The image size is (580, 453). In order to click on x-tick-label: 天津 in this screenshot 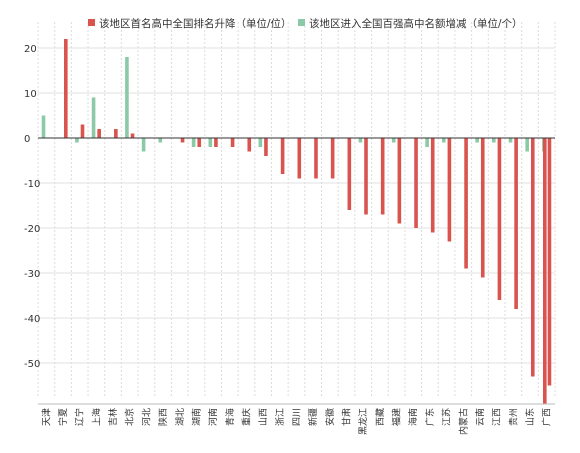, I will do `click(46, 417)`.